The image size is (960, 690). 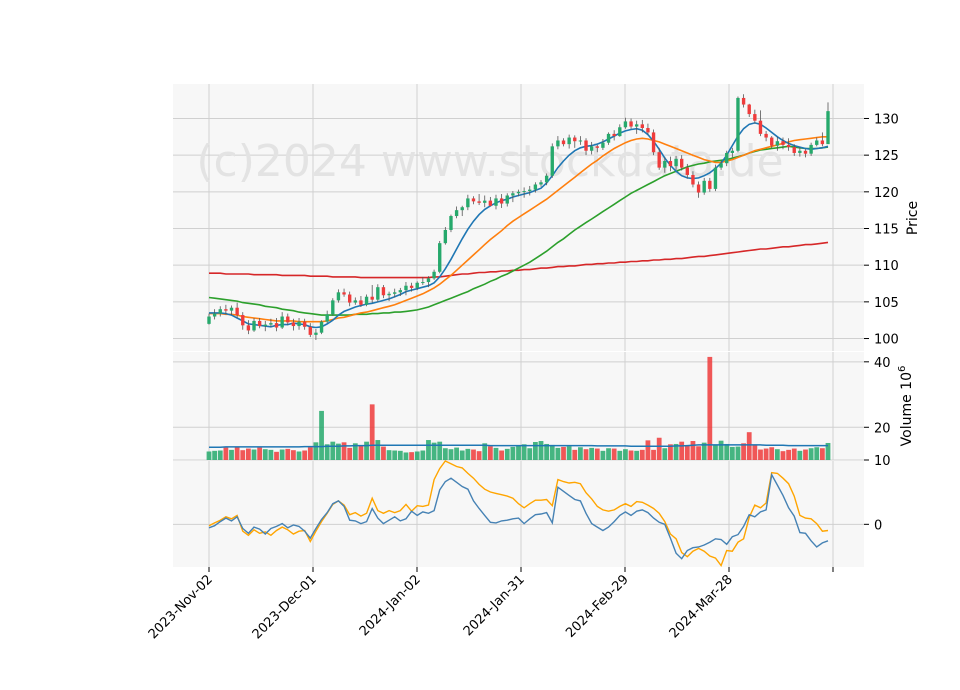 I want to click on x-tick-label: 2024-Feb-29, so click(x=597, y=606).